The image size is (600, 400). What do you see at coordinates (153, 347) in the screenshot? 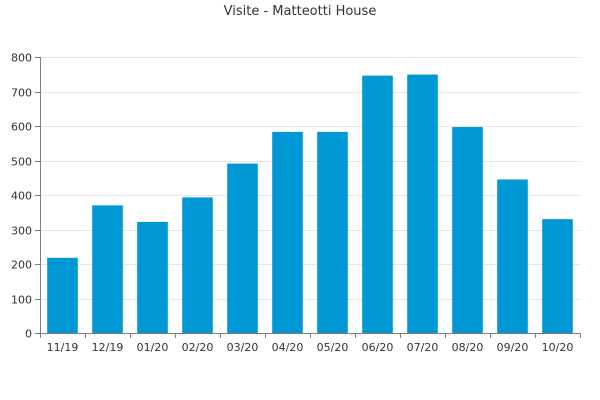
I see `x-tick-label: 01/20` at bounding box center [153, 347].